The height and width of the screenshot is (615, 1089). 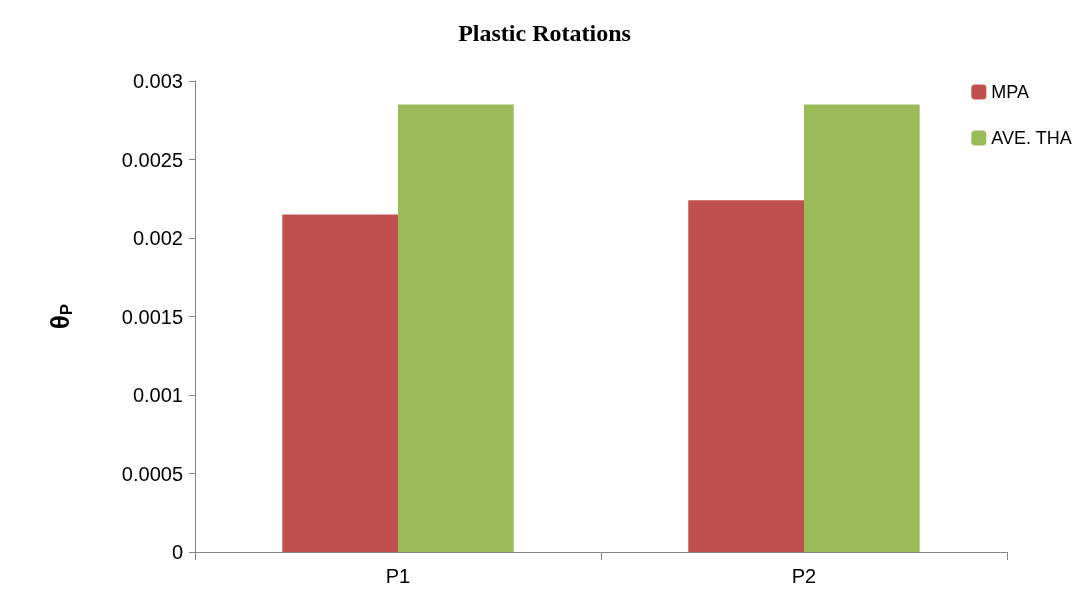 What do you see at coordinates (398, 576) in the screenshot?
I see `x-tick-label: P1` at bounding box center [398, 576].